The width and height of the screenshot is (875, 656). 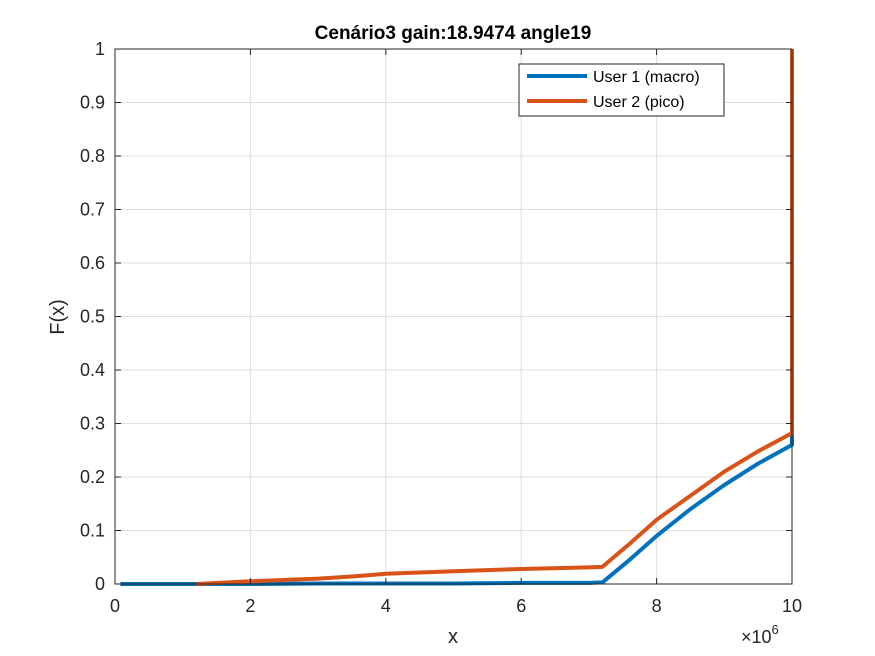 What do you see at coordinates (775, 629) in the screenshot?
I see `x-axis-exponent-power: 6` at bounding box center [775, 629].